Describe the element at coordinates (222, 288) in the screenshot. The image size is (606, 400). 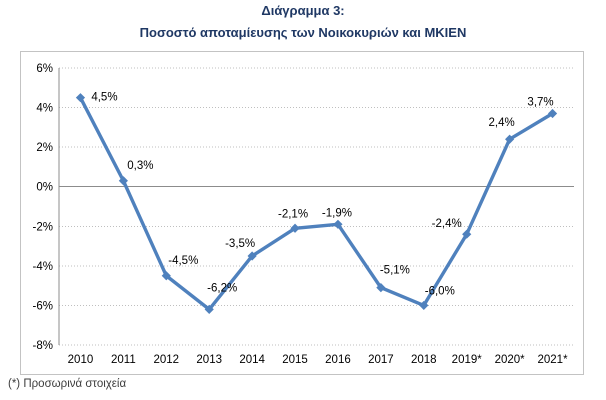
I see `data-point-label: -6,2%` at that location.